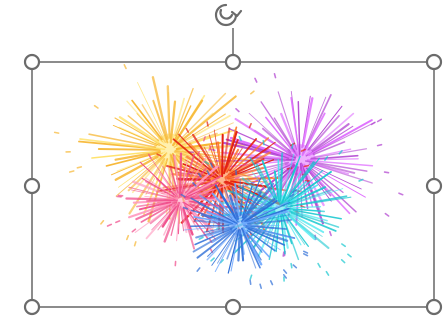 The image size is (444, 320). What do you see at coordinates (233, 62) in the screenshot?
I see `resize-handle-top-center` at bounding box center [233, 62].